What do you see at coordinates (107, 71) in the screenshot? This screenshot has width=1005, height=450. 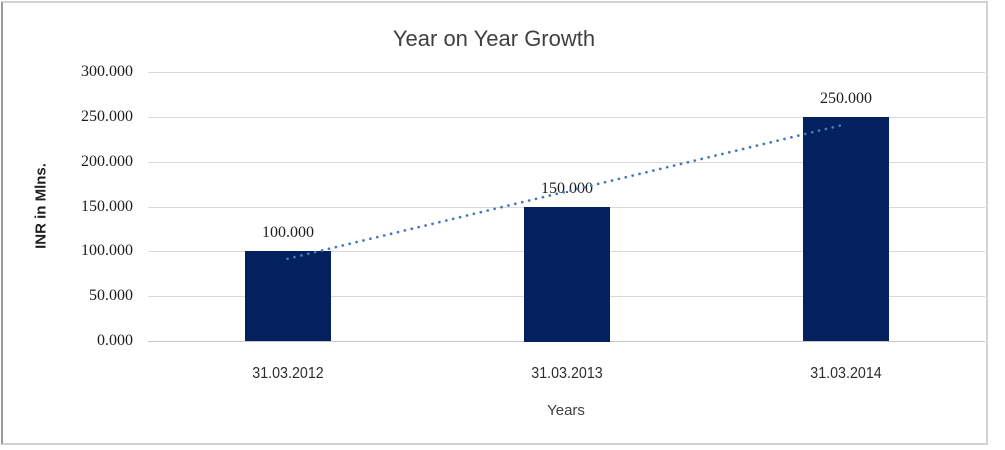 I see `y-tick-label: 300.000` at bounding box center [107, 71].